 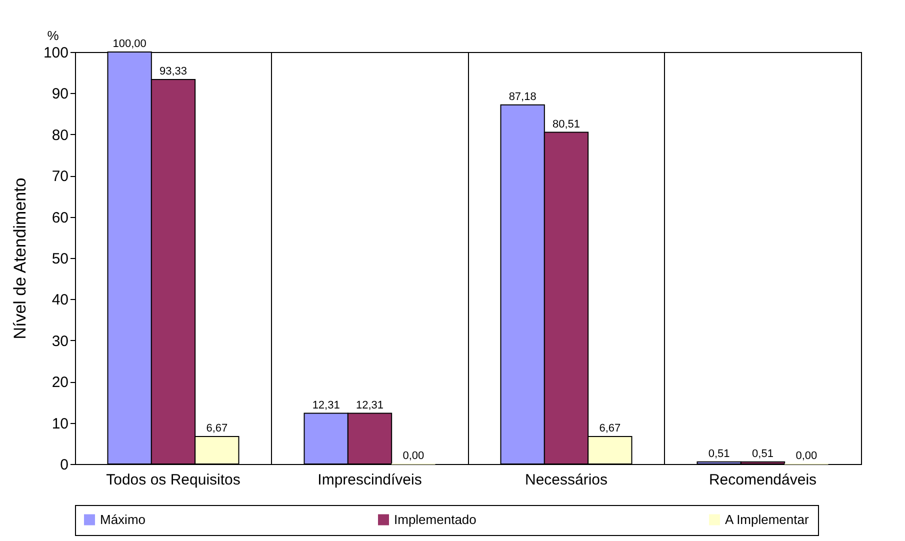 What do you see at coordinates (60, 259) in the screenshot?
I see `y-tick-label: 50` at bounding box center [60, 259].